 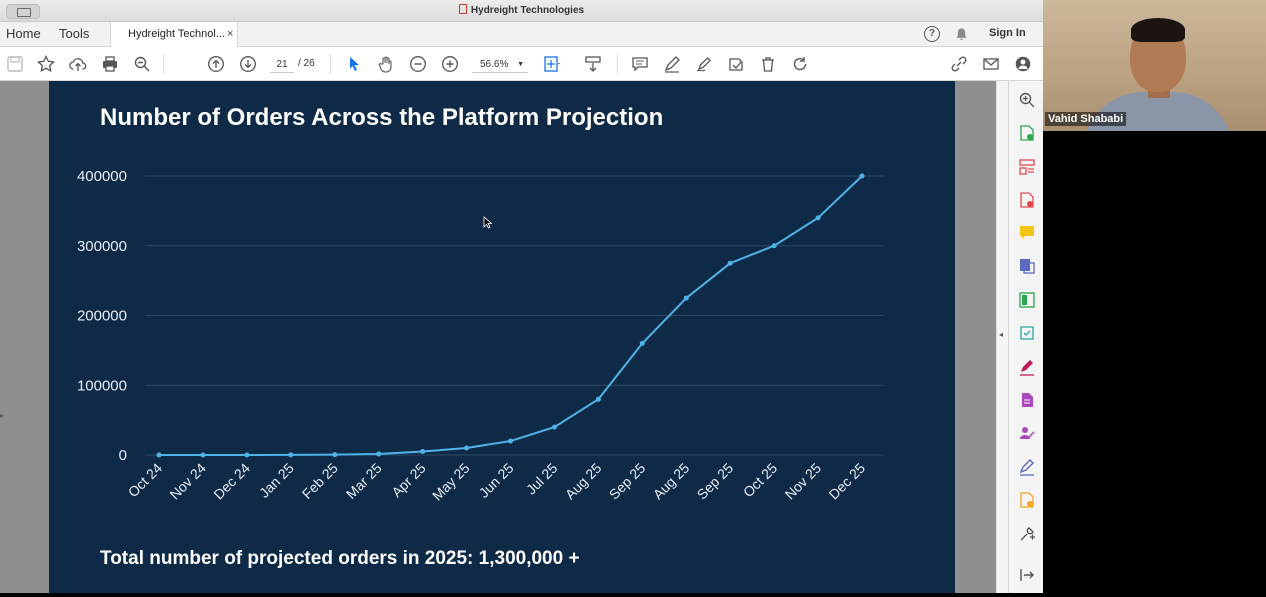 What do you see at coordinates (800, 64) in the screenshot?
I see `rotate-icon` at bounding box center [800, 64].